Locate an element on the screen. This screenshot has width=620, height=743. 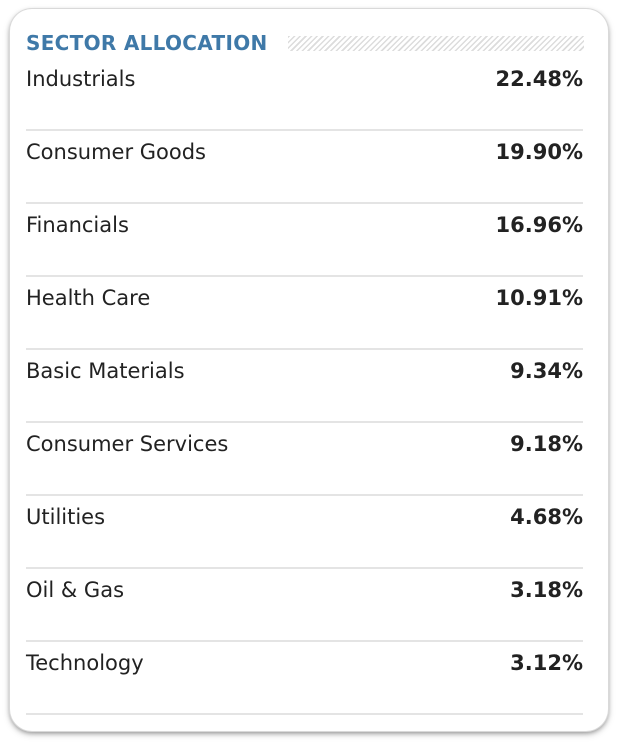
sector-label: Utilities is located at coordinates (66, 517).